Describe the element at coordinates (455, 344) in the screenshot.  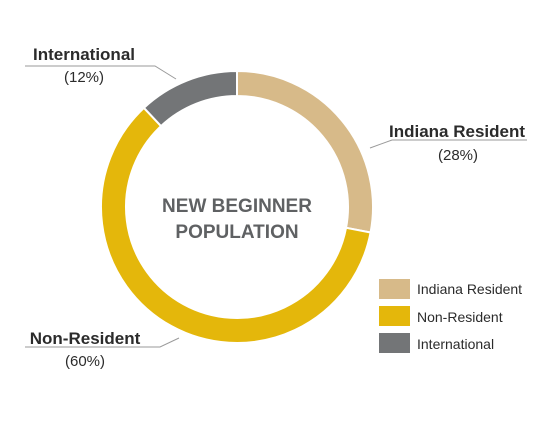
I see `legend-label-international: International` at that location.